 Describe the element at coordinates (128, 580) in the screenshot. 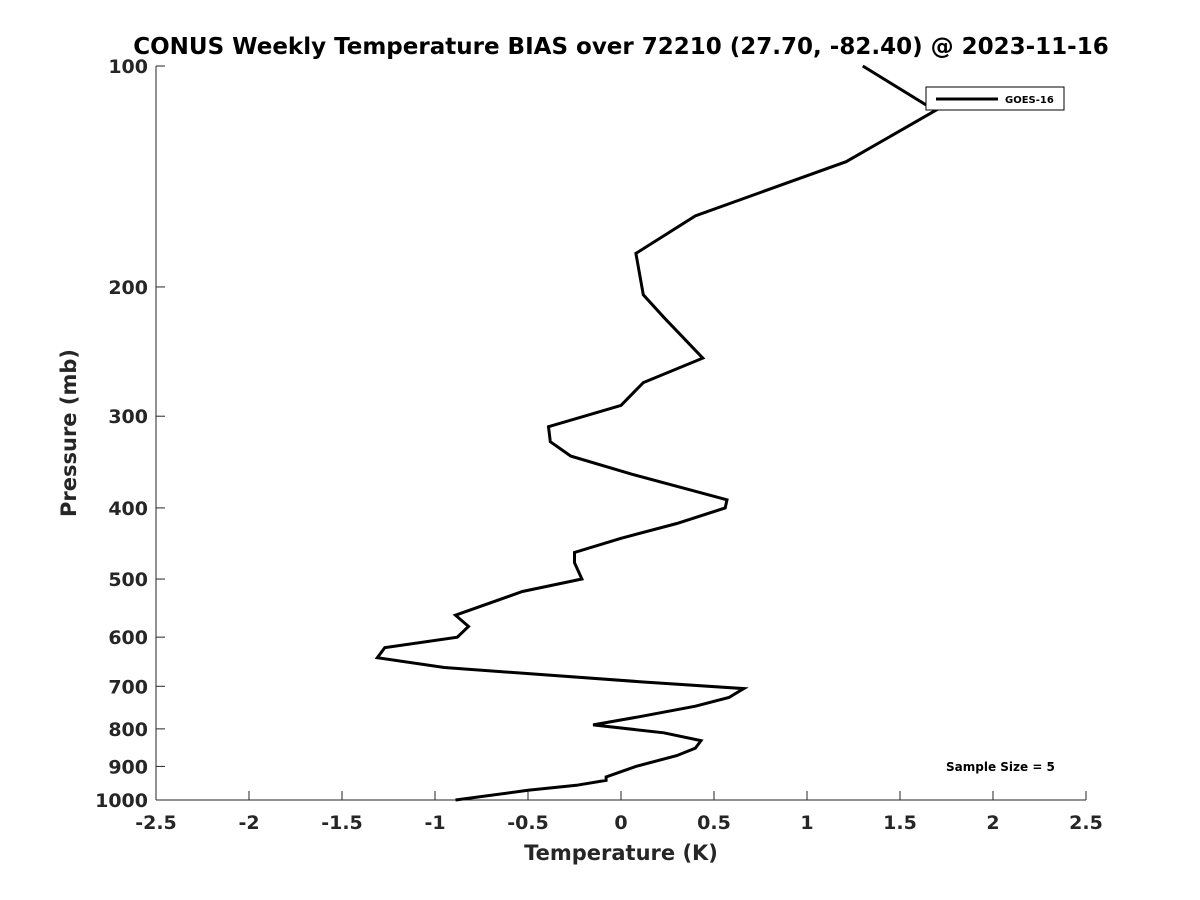

I see `y-tick-label: 500` at that location.